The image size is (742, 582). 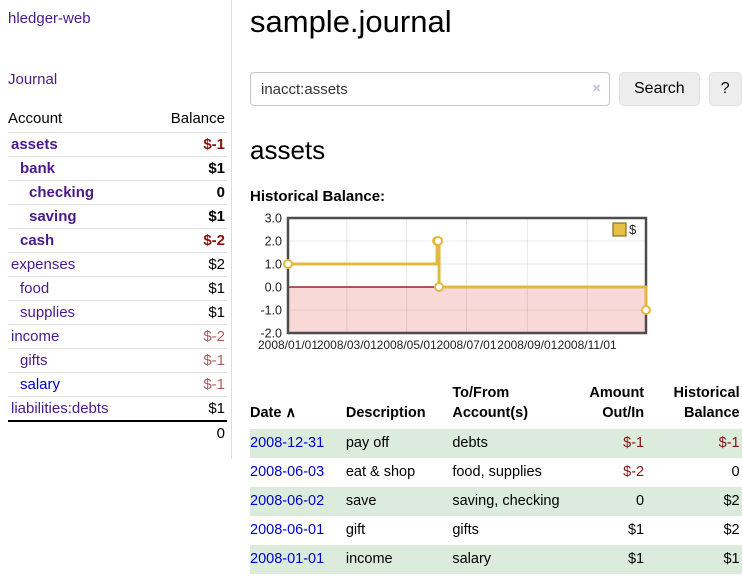 I want to click on svg-text: 2008/03/01, so click(x=347, y=345).